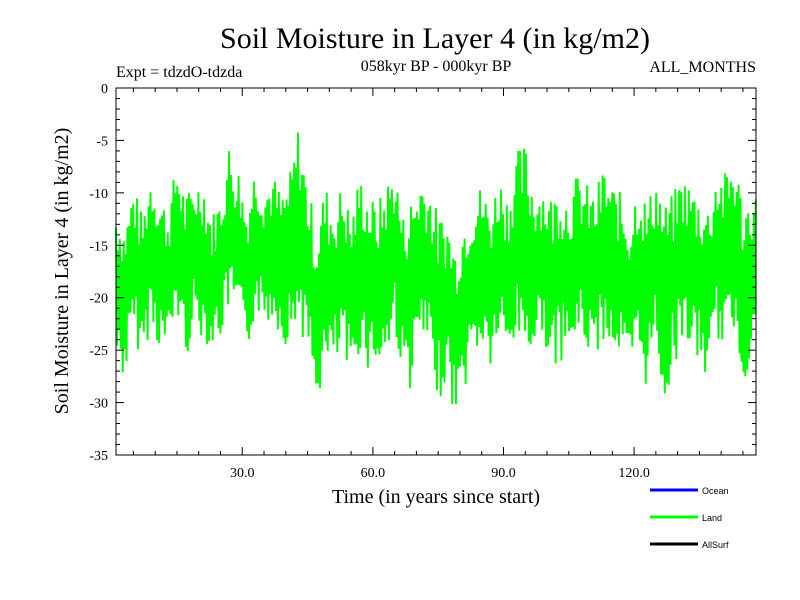 The width and height of the screenshot is (800, 600). I want to click on legend-label-land: Land, so click(712, 518).